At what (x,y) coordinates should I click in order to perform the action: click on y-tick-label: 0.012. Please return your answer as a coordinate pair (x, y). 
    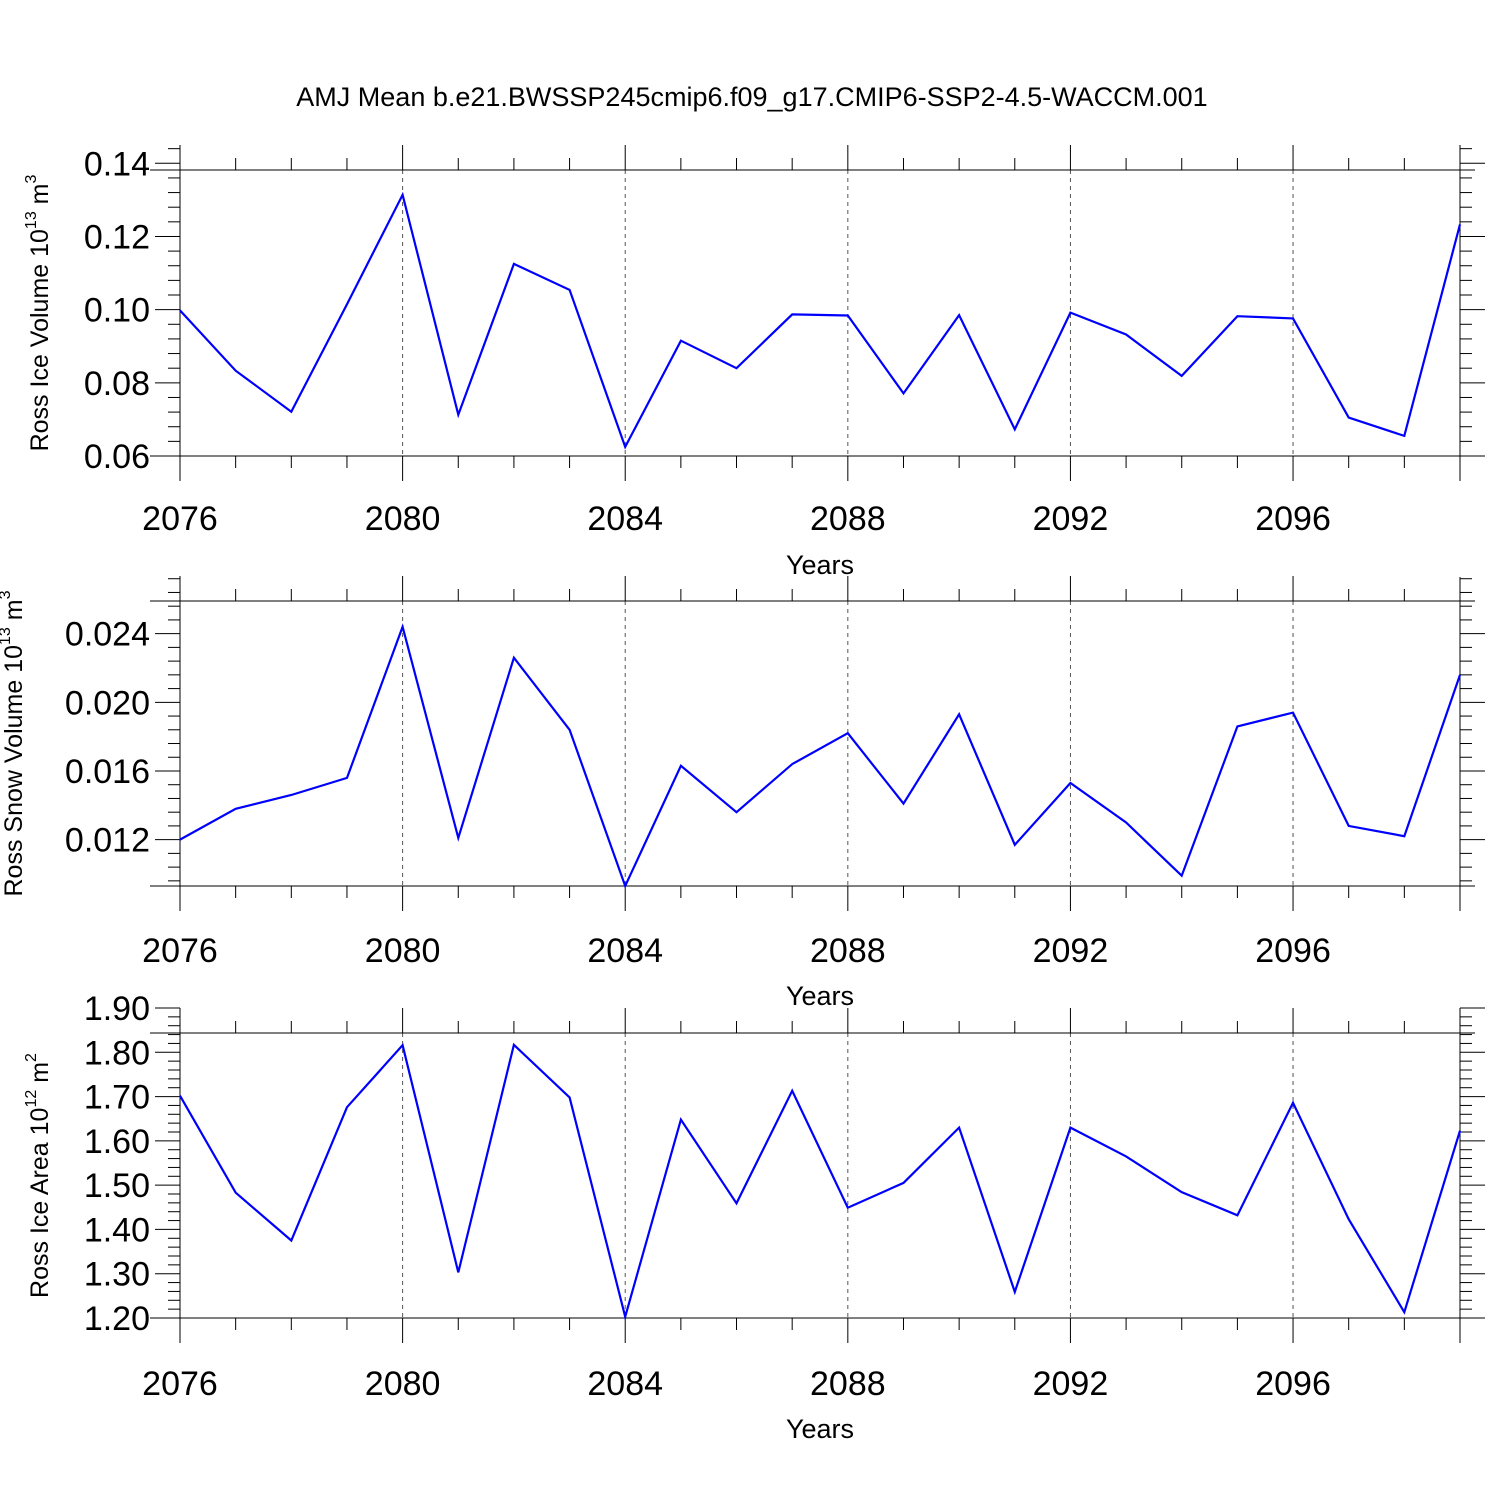
    Looking at the image, I should click on (107, 841).